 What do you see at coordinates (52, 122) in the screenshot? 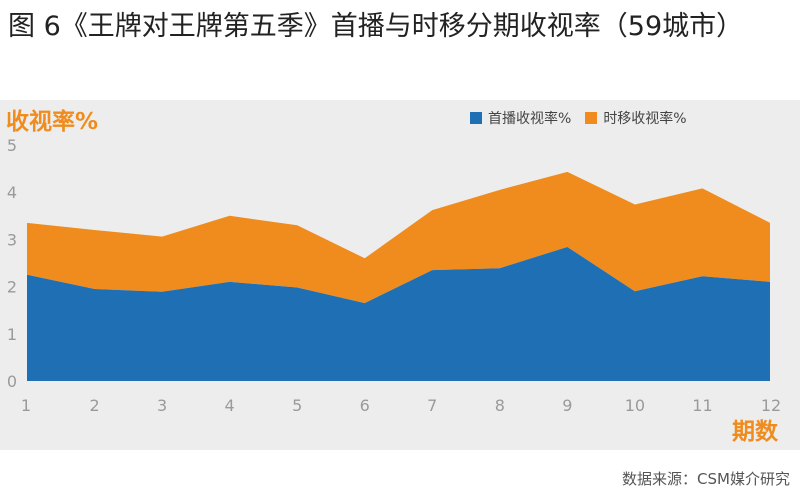
I see `y-axis-label: 收视率%` at bounding box center [52, 122].